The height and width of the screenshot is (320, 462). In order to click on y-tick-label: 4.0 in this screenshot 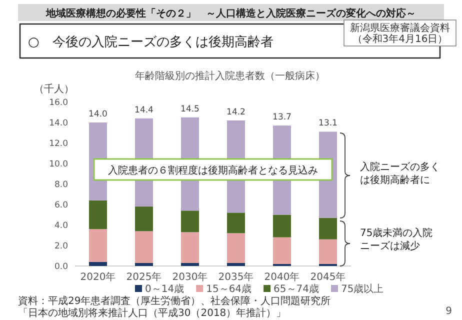, I will do `click(61, 226)`.